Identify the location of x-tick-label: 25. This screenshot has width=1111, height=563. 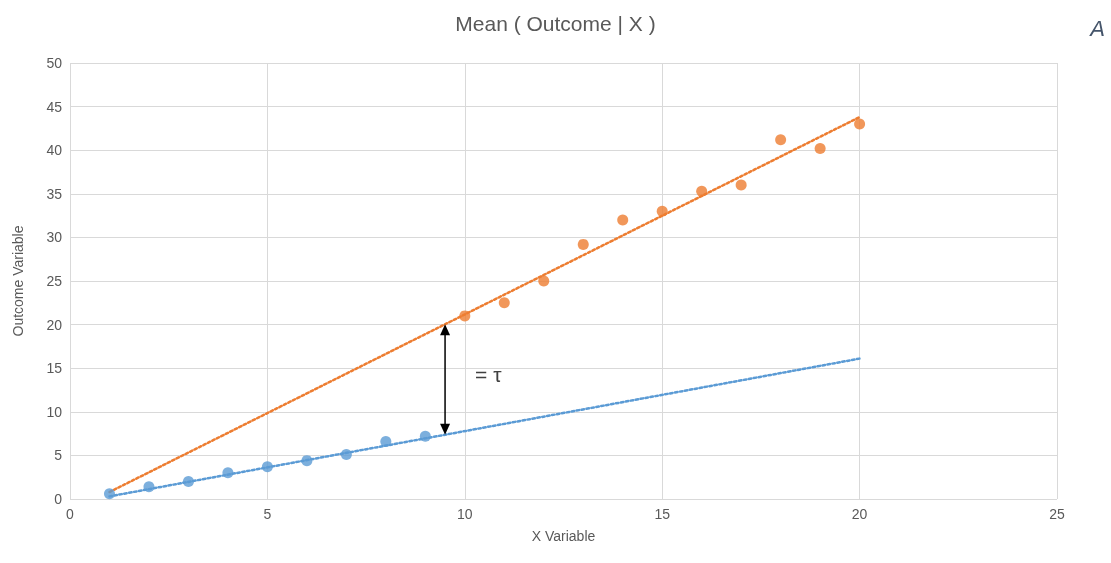
(1057, 514).